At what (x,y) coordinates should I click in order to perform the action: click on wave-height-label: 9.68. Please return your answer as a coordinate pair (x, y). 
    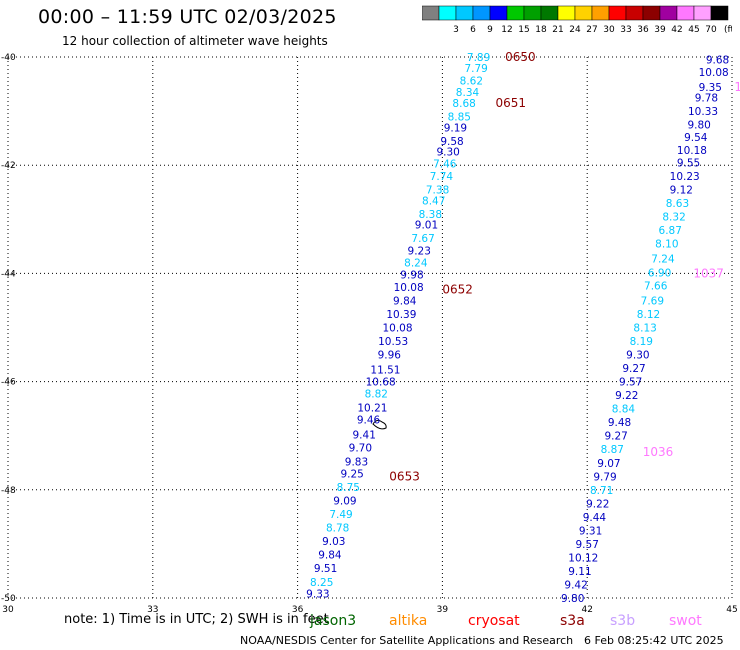
    Looking at the image, I should click on (717, 61).